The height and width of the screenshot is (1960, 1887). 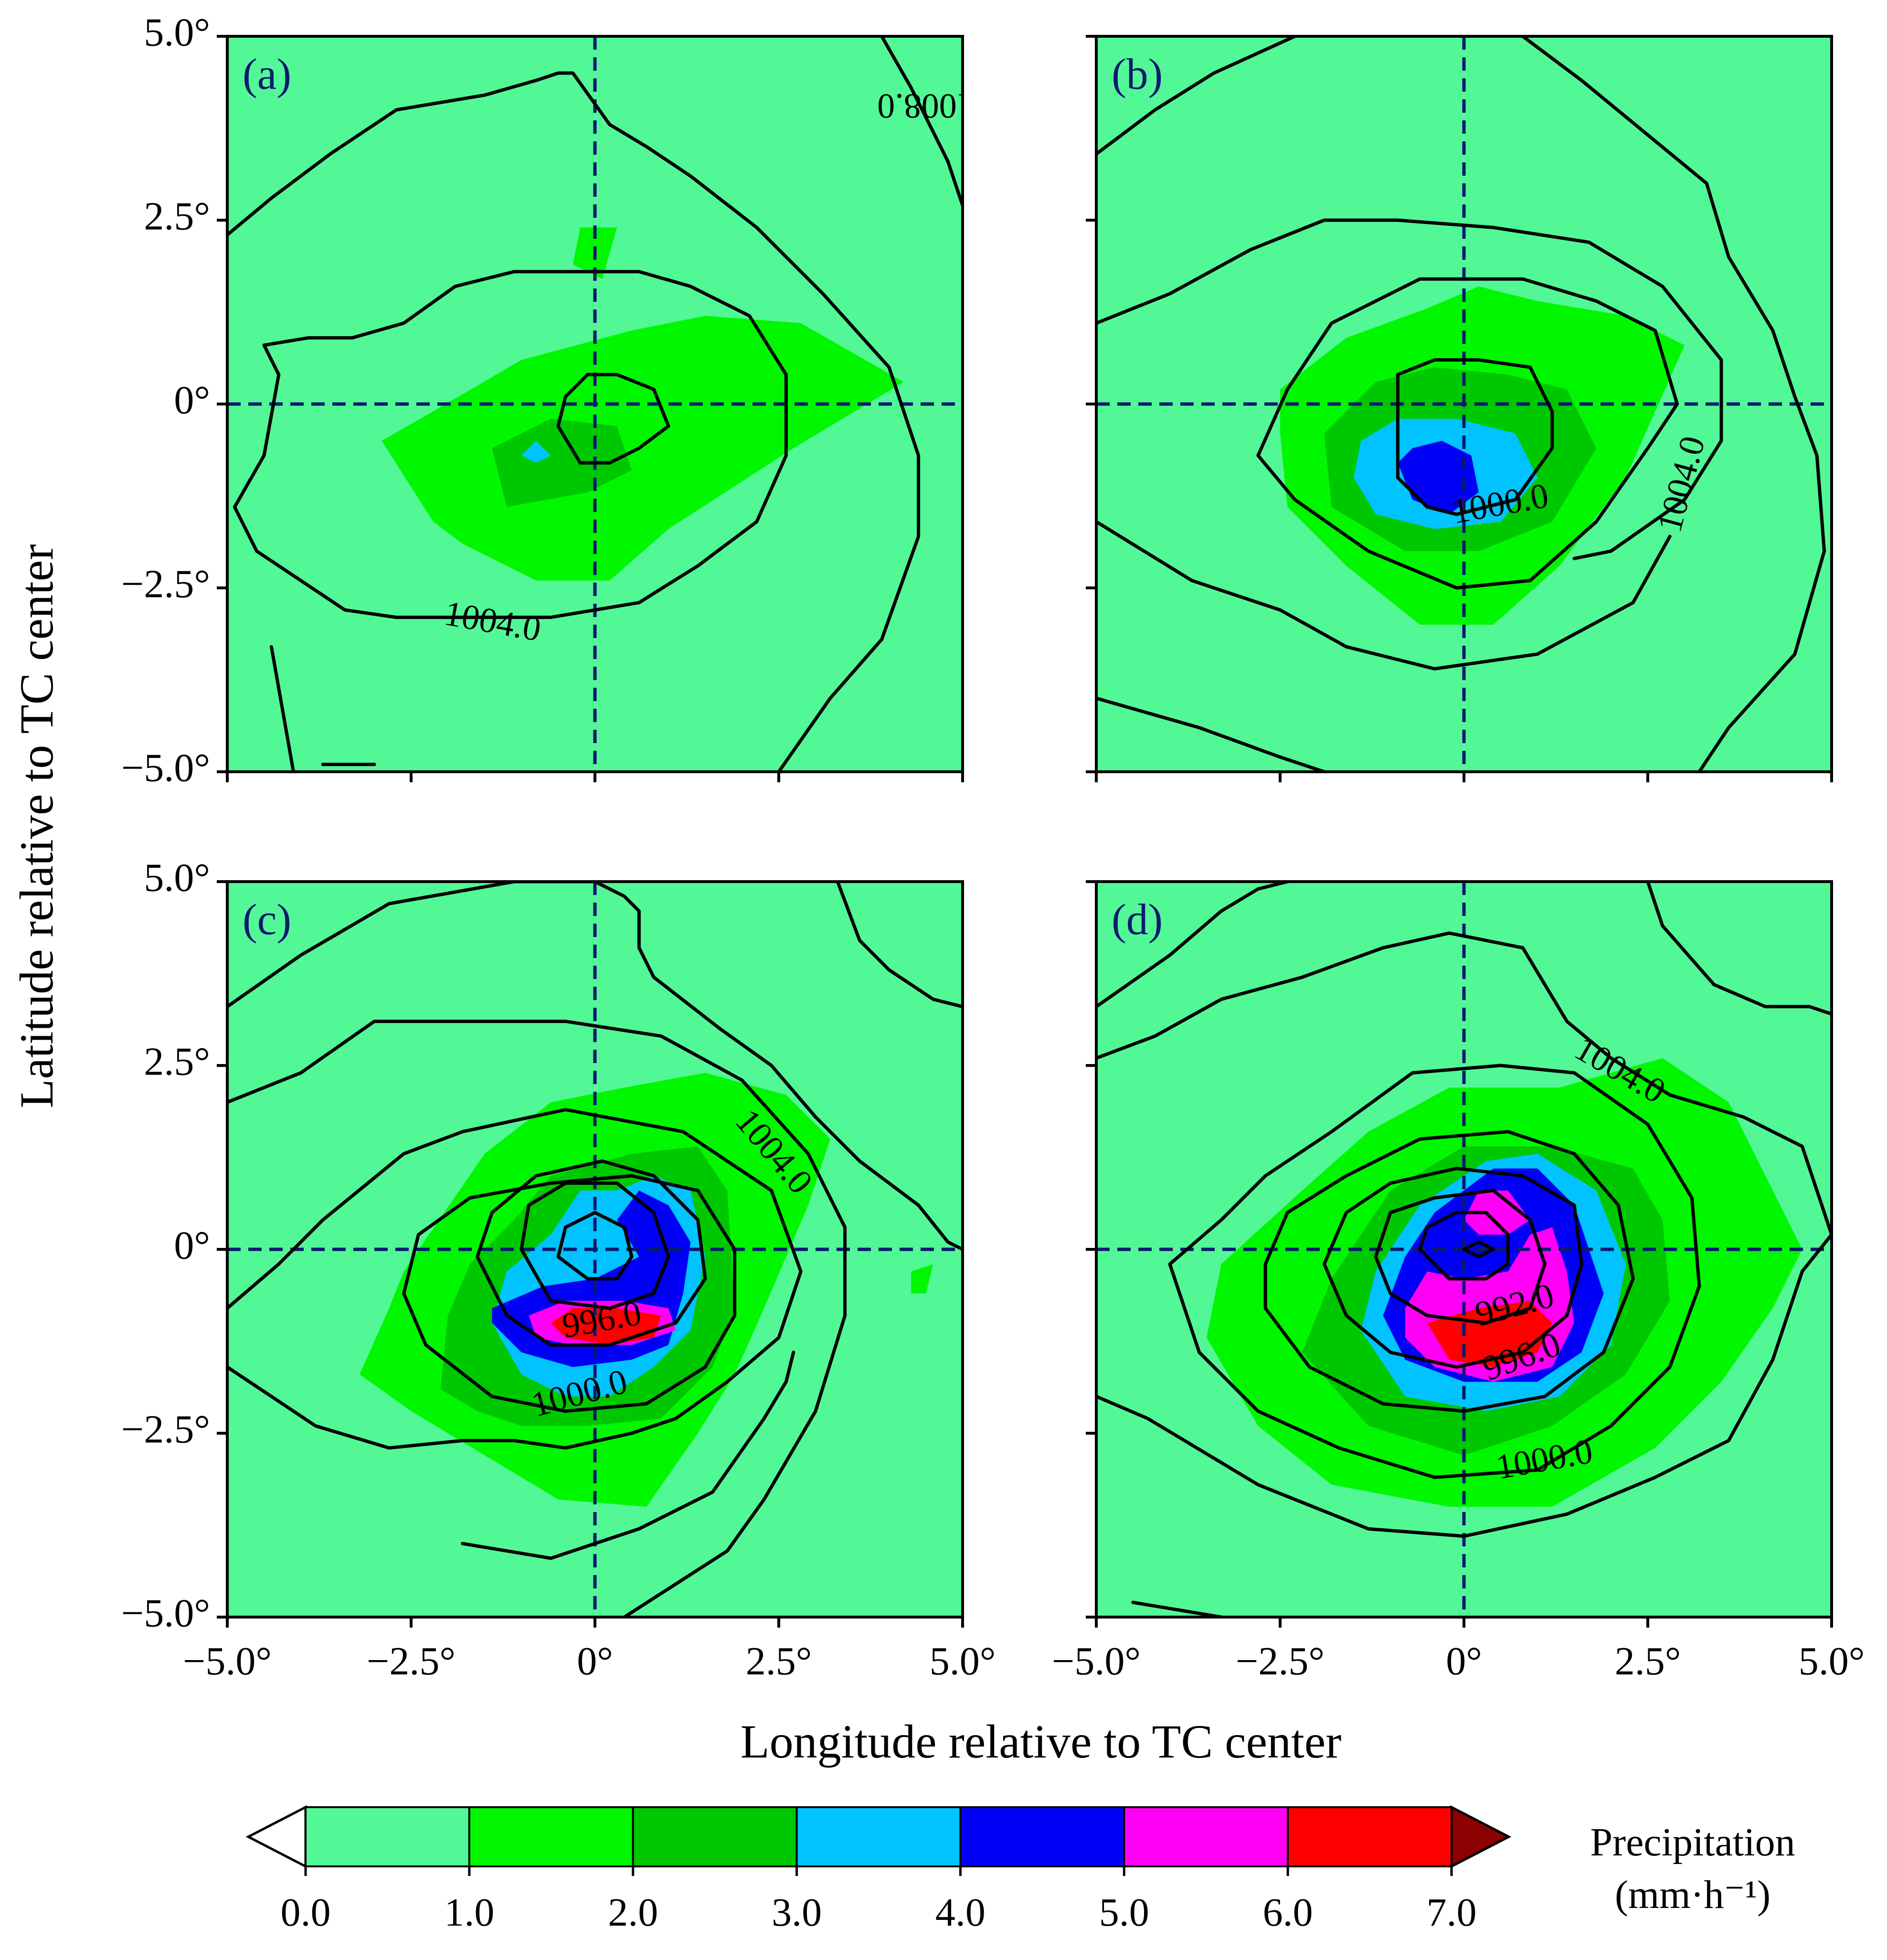 What do you see at coordinates (1137, 919) in the screenshot?
I see `panel-label: (d)` at bounding box center [1137, 919].